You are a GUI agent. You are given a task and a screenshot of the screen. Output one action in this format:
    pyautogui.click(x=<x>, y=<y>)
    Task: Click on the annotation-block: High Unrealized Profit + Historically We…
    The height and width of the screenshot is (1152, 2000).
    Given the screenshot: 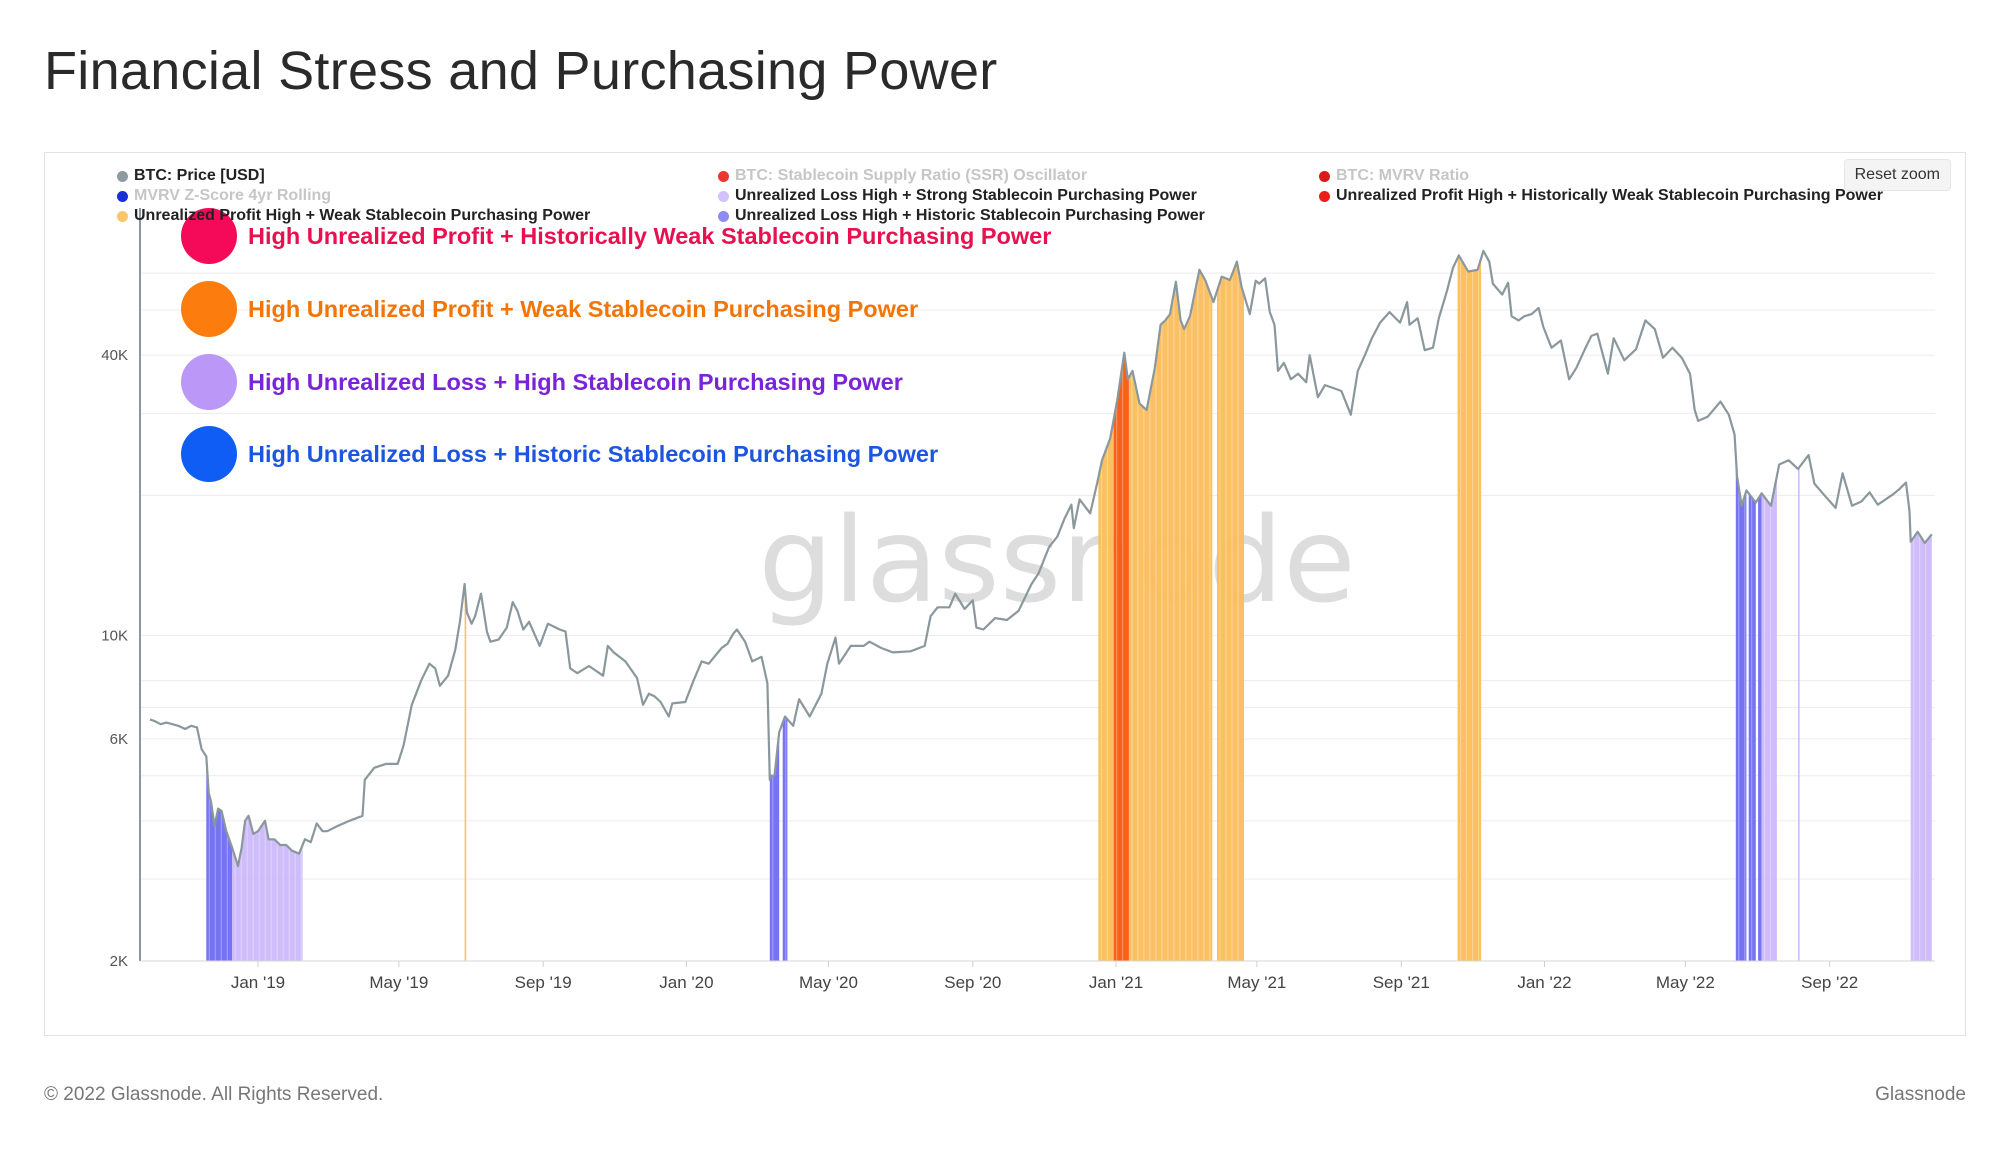 What is the action you would take?
    pyautogui.click(x=616, y=345)
    